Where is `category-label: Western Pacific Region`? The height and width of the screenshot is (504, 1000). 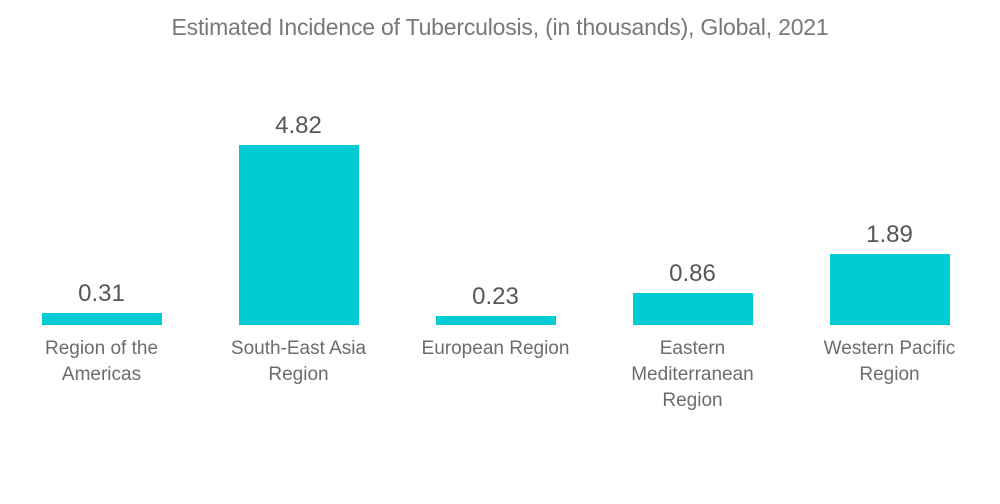
category-label: Western Pacific Region is located at coordinates (889, 361).